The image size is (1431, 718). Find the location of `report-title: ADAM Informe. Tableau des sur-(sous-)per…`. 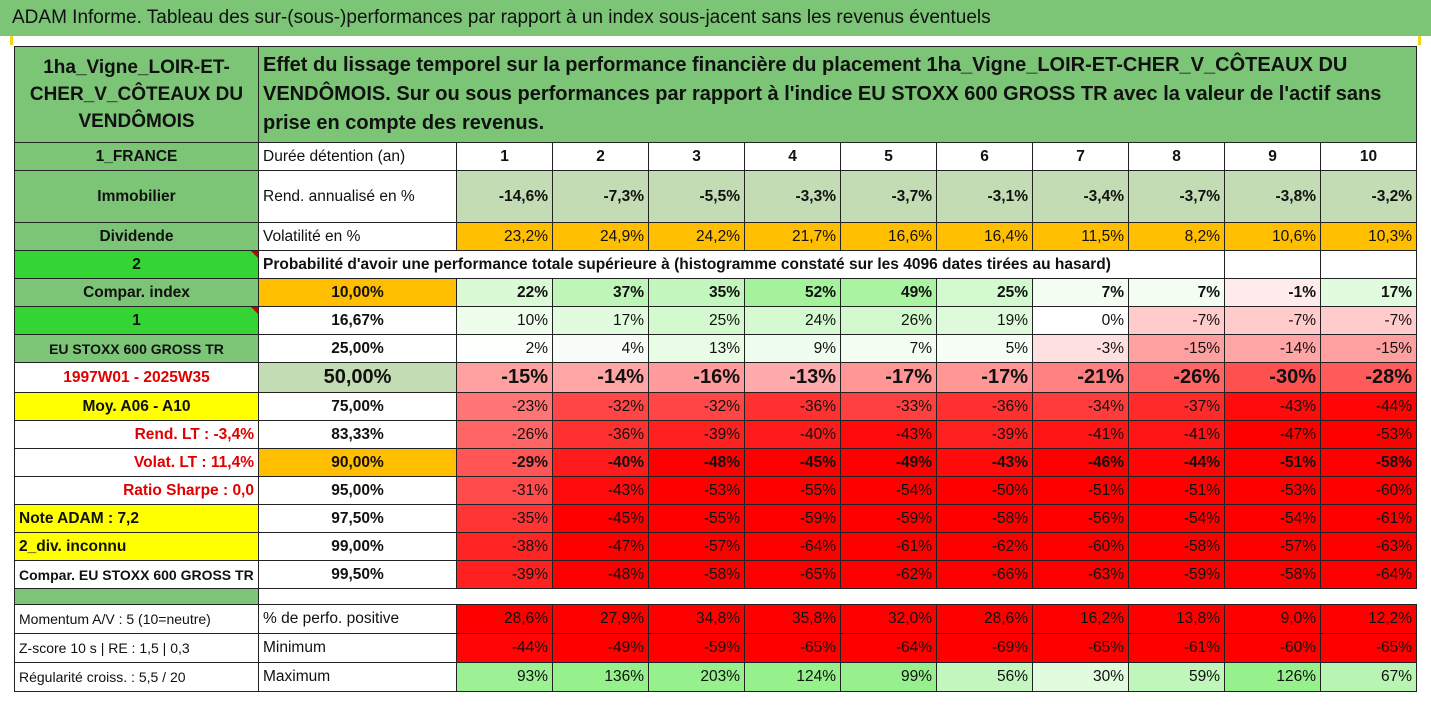

report-title: ADAM Informe. Tableau des sur-(sous-)per… is located at coordinates (715, 18).